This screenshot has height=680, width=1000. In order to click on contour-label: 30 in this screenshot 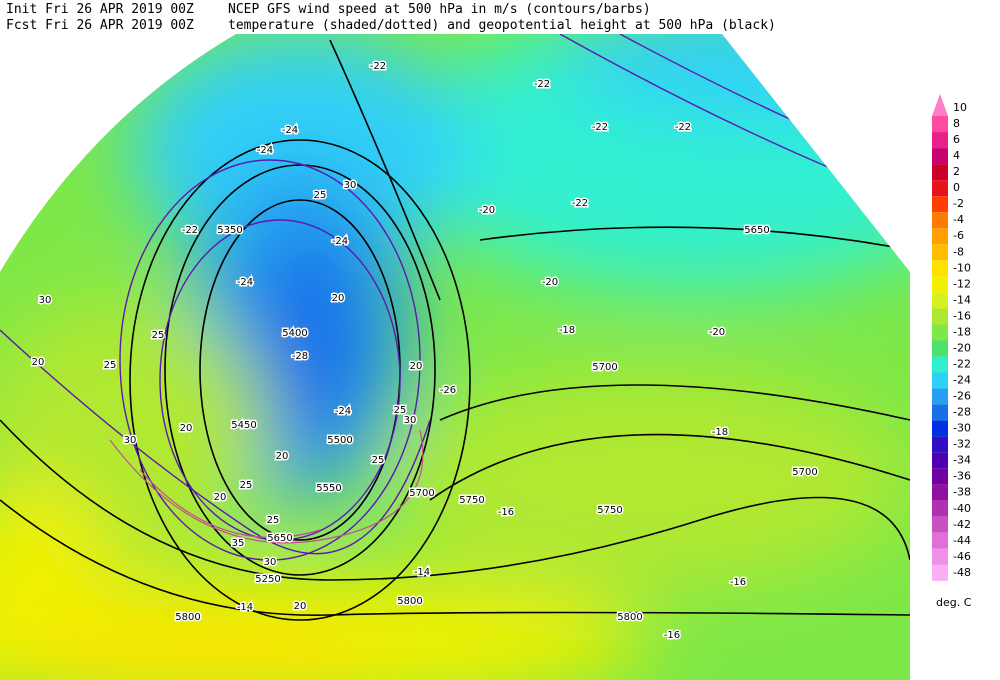, I will do `click(130, 440)`.